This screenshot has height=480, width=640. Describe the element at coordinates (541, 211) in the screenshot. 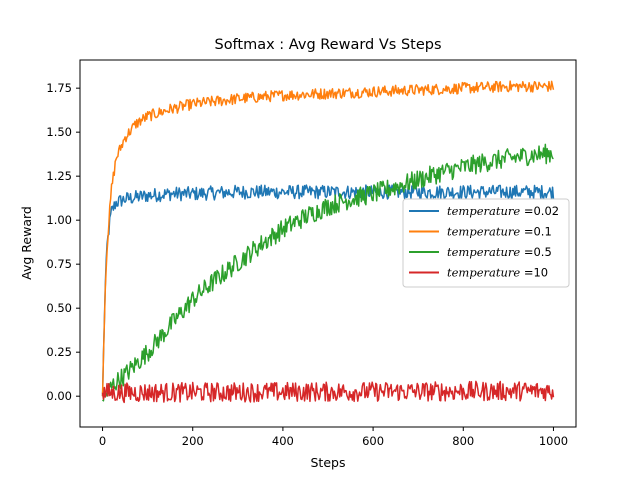

I see `legend-series-value: =0.02` at that location.